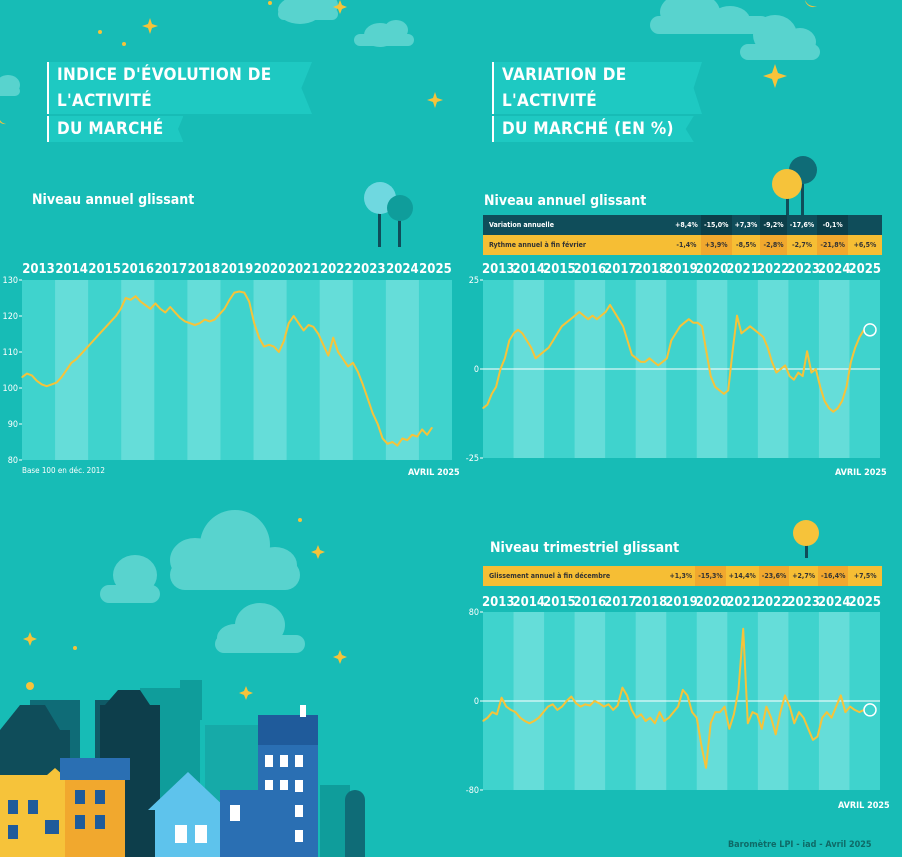 Image resolution: width=902 pixels, height=857 pixels. I want to click on y-tick-label: 100, so click(10, 389).